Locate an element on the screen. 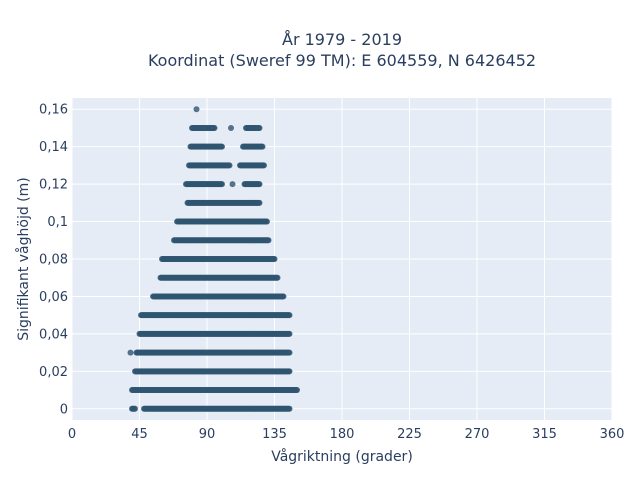 This screenshot has width=640, height=480. y-tick-label: 0,02 is located at coordinates (53, 372).